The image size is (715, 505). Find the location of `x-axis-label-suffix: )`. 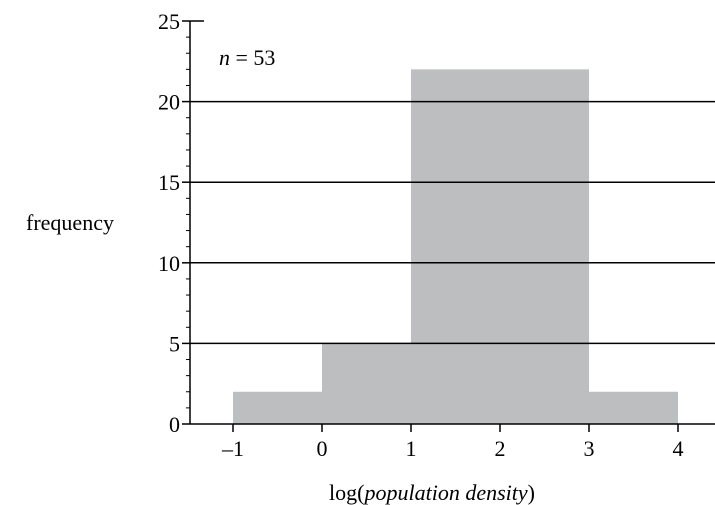

x-axis-label-suffix: ) is located at coordinates (531, 492).